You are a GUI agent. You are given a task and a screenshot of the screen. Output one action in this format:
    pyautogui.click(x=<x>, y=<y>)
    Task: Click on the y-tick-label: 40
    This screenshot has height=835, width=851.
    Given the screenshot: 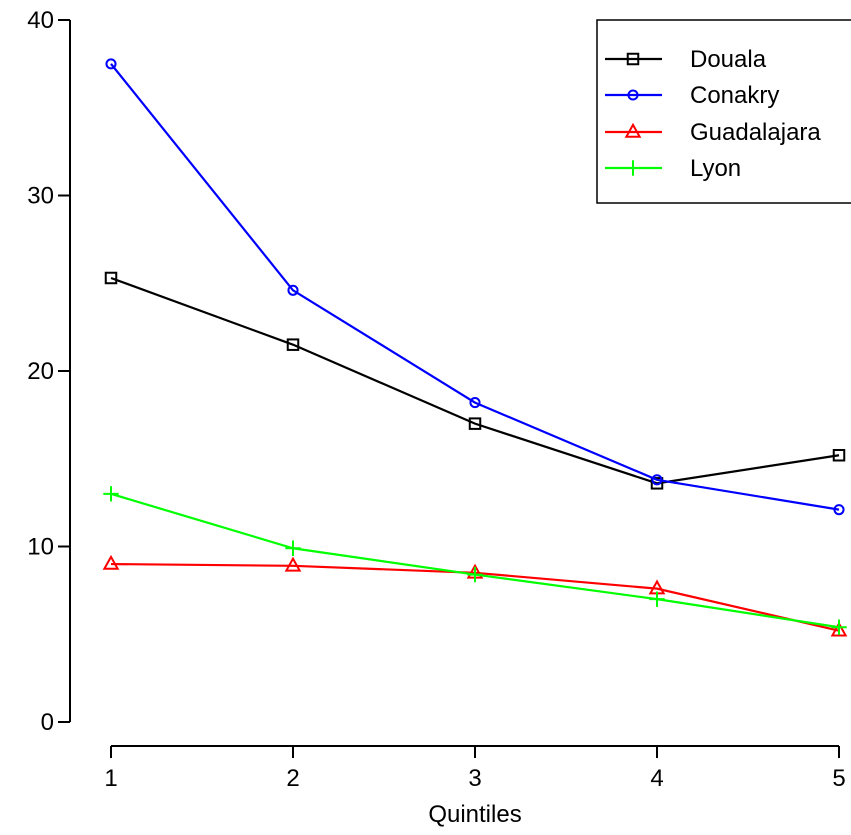 What is the action you would take?
    pyautogui.click(x=40, y=20)
    